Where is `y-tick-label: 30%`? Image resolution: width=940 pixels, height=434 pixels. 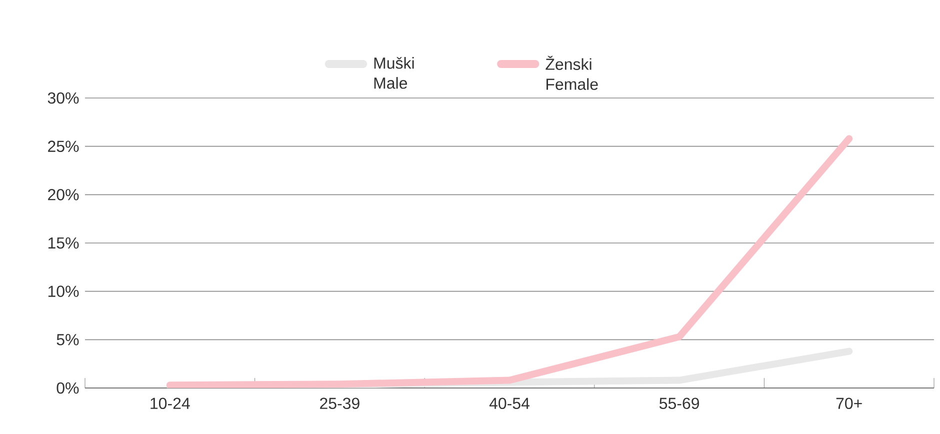
y-tick-label: 30% is located at coordinates (63, 98).